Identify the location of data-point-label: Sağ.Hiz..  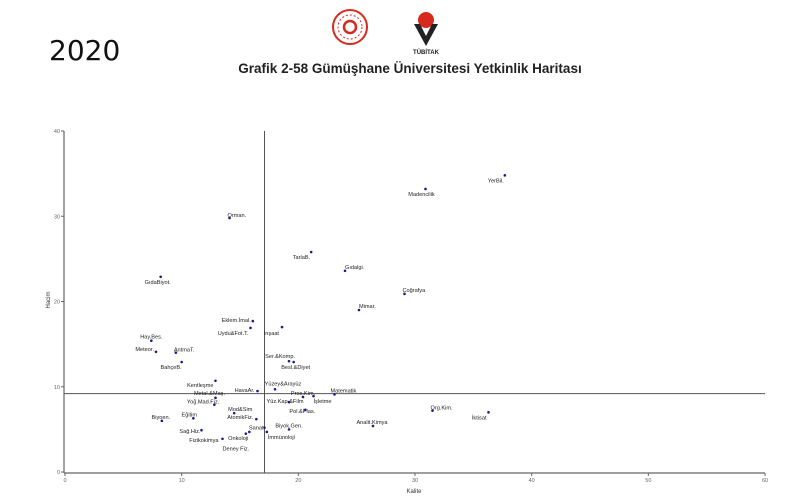
(190, 432).